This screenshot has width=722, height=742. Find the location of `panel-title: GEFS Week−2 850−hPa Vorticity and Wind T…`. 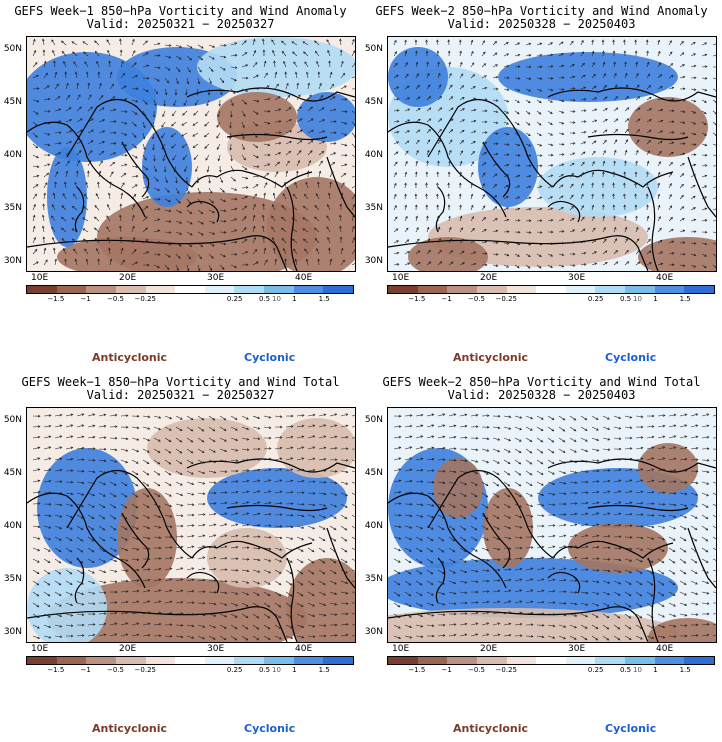

panel-title: GEFS Week−2 850−hPa Vorticity and Wind T… is located at coordinates (541, 382).